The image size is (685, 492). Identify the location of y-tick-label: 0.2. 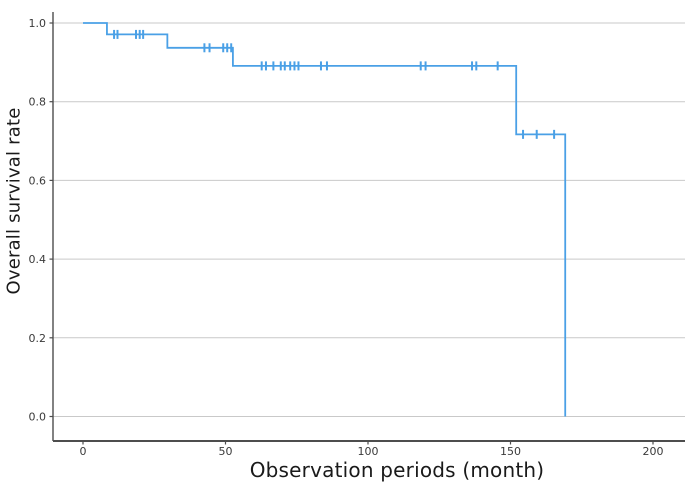
(38, 338).